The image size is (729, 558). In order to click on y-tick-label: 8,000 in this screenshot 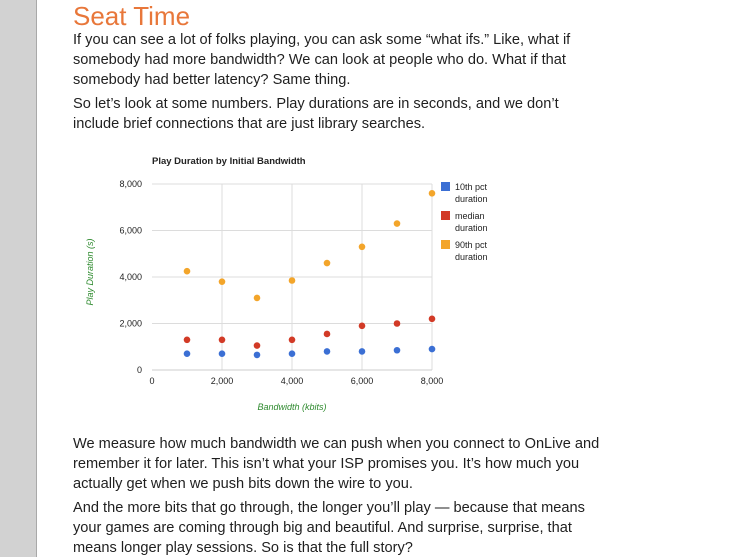, I will do `click(130, 184)`.